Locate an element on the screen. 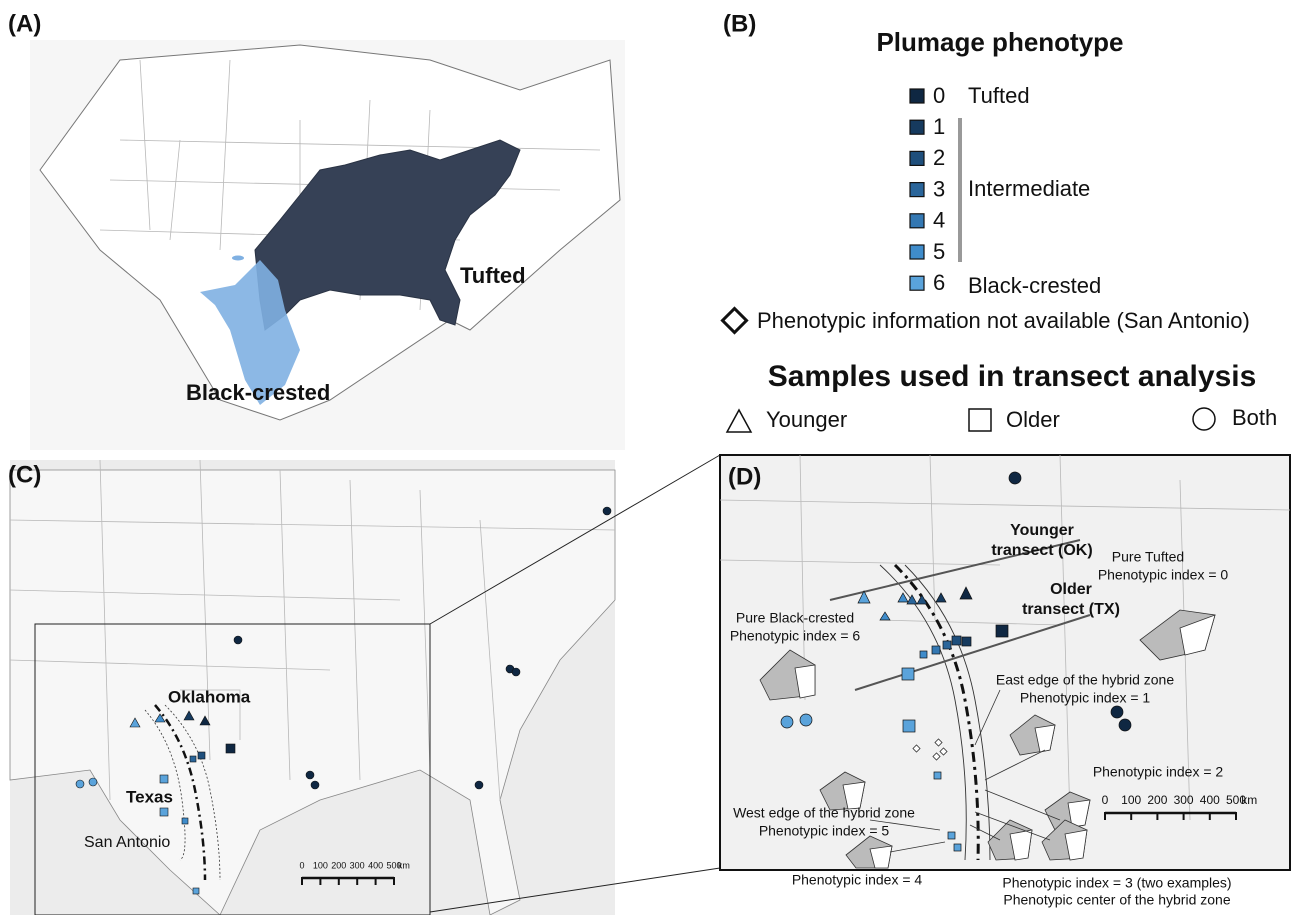 This screenshot has width=1297, height=915. transect-lines is located at coordinates (960, 615).